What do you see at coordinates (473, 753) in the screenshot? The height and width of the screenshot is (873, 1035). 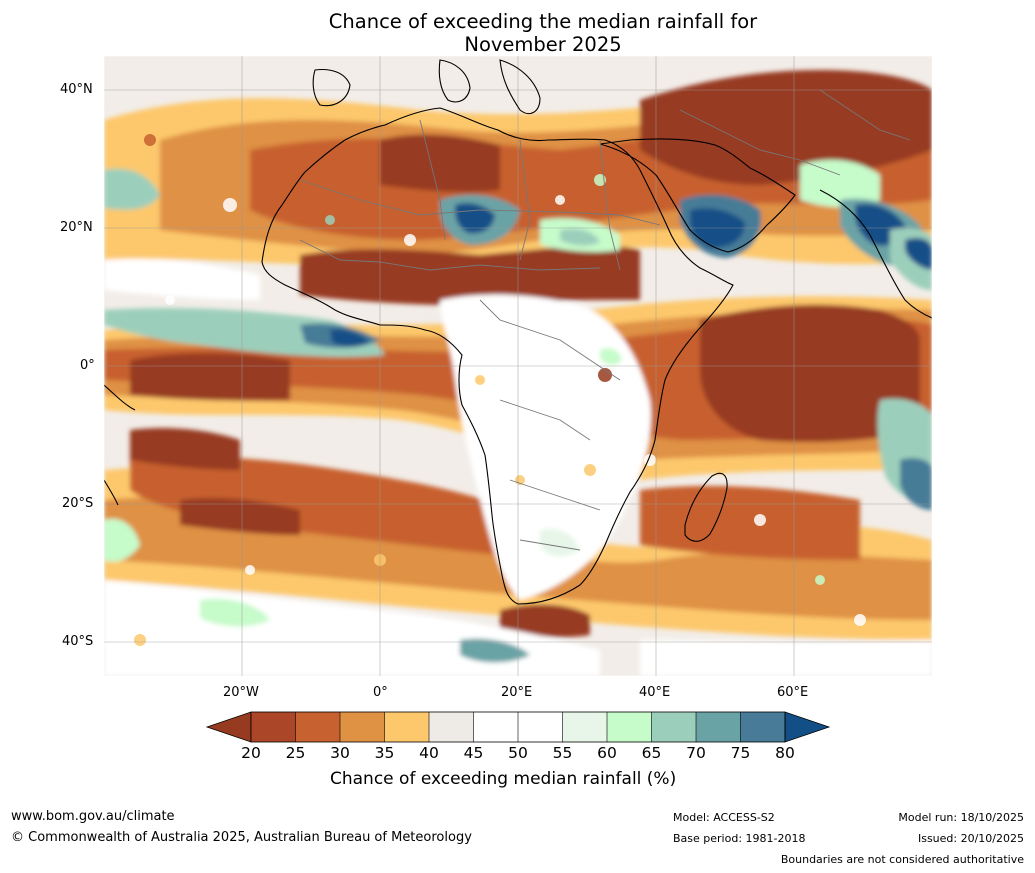 I see `colorbar-tick: 45` at bounding box center [473, 753].